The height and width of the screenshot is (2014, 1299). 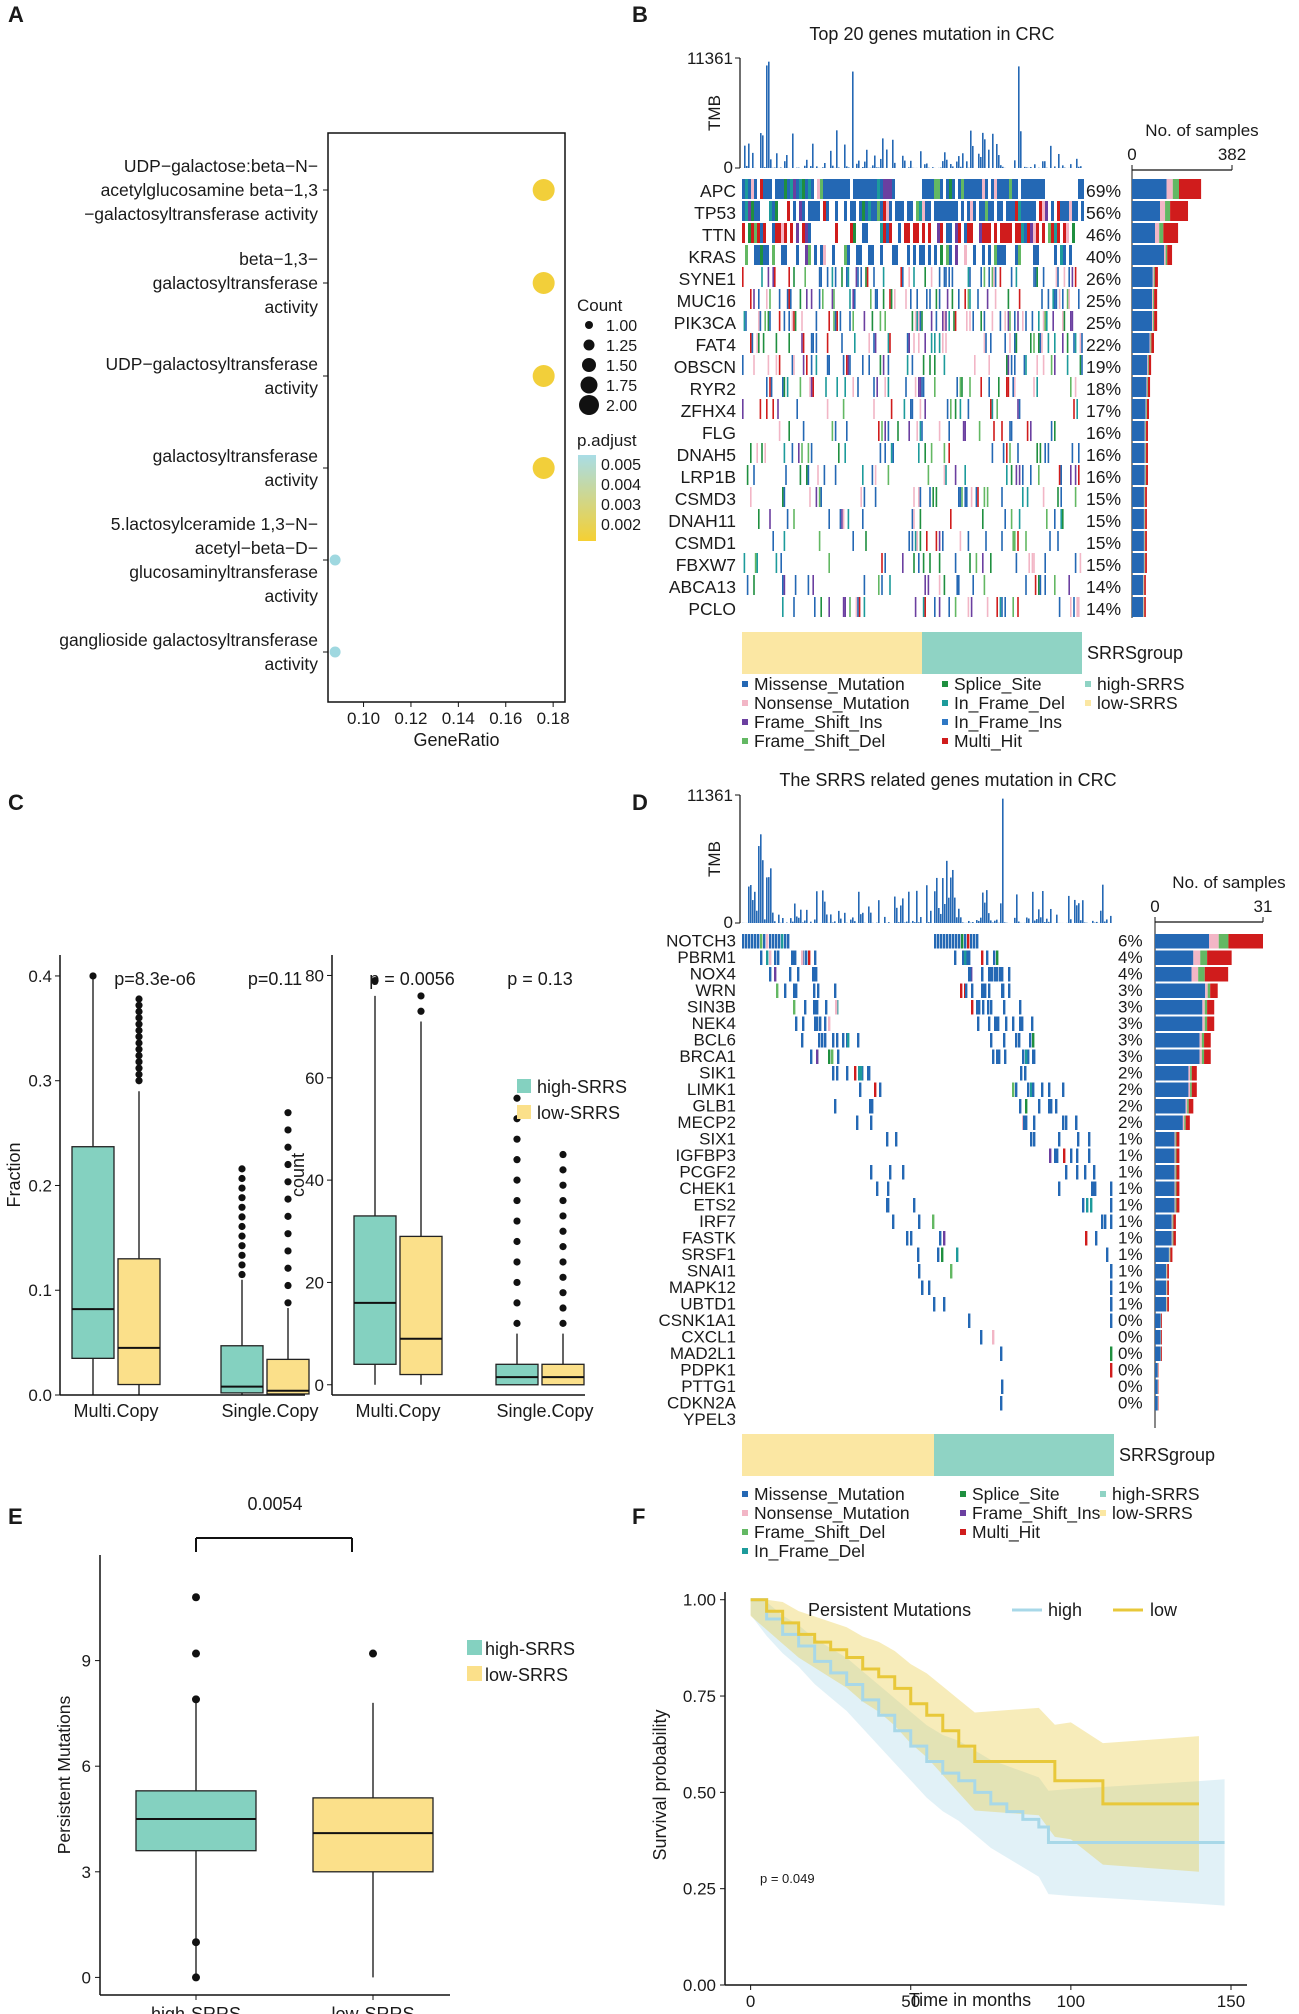 What do you see at coordinates (928, 1180) in the screenshot?
I see `matrix-background` at bounding box center [928, 1180].